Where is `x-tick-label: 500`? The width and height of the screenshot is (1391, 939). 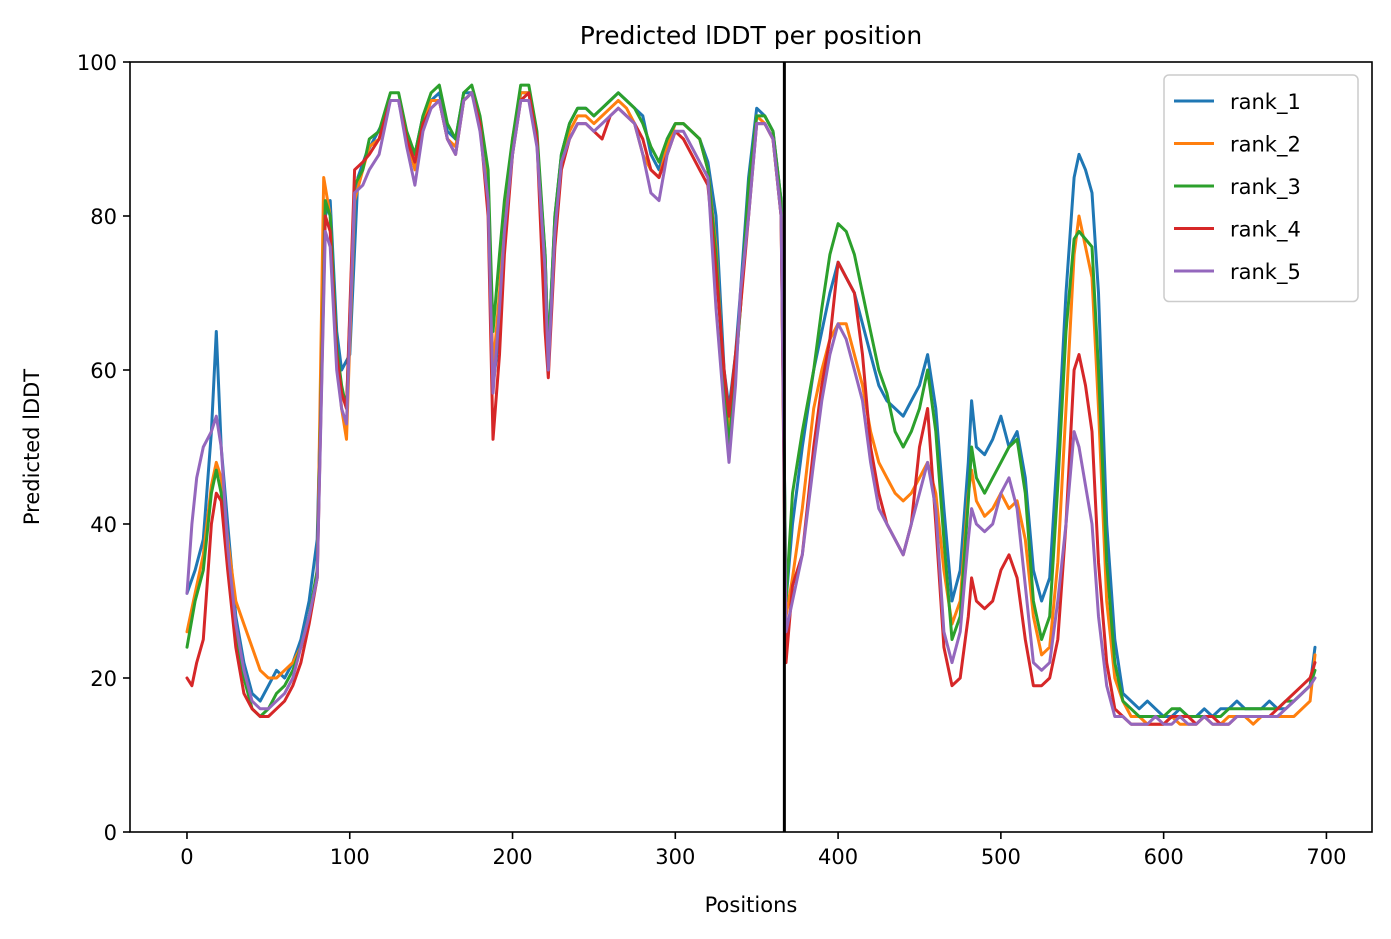
x-tick-label: 500 is located at coordinates (1001, 857).